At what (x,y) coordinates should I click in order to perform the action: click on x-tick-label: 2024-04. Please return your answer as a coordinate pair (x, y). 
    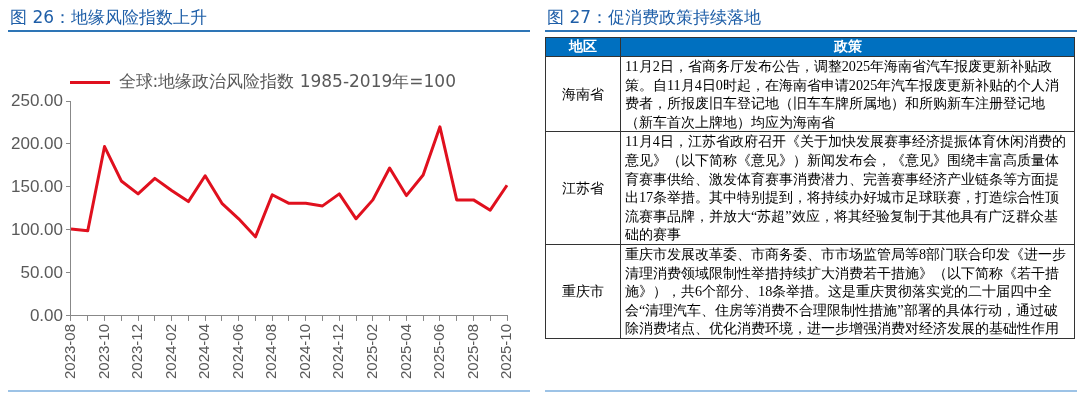
    Looking at the image, I should click on (204, 351).